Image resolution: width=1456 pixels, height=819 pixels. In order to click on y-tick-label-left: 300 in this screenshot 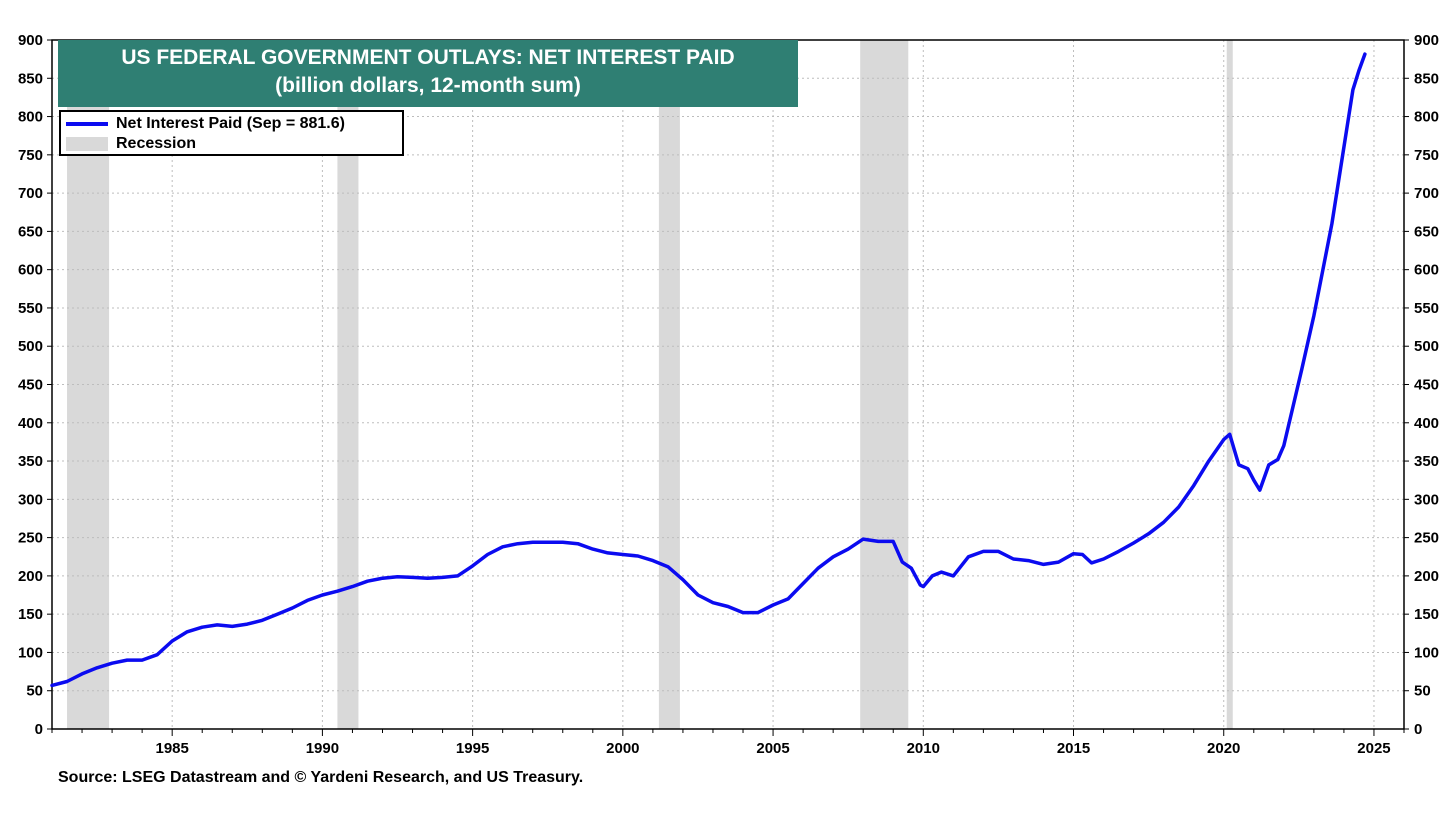, I will do `click(30, 499)`.